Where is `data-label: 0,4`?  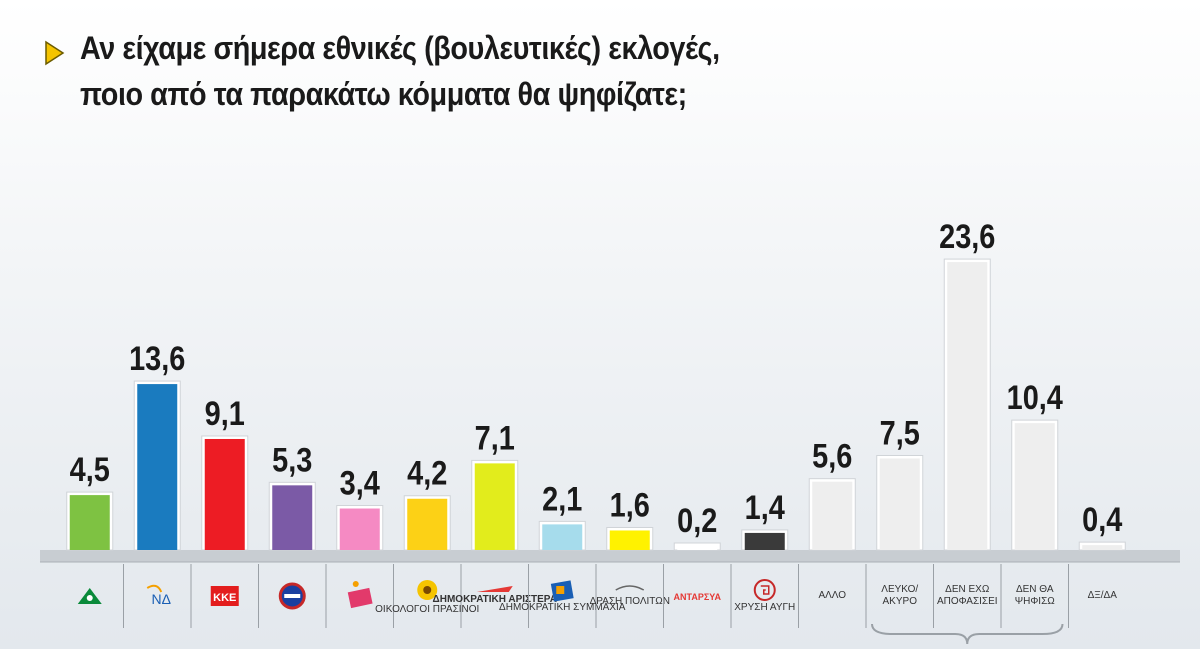 data-label: 0,4 is located at coordinates (1102, 519).